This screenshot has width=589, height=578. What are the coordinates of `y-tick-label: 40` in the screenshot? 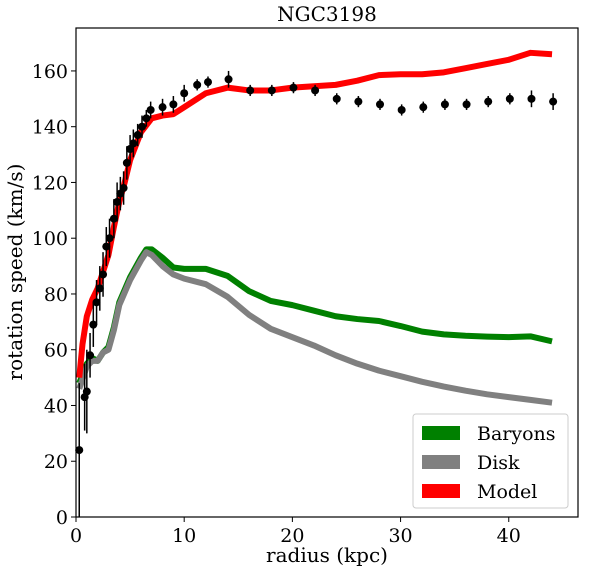 It's located at (56, 406).